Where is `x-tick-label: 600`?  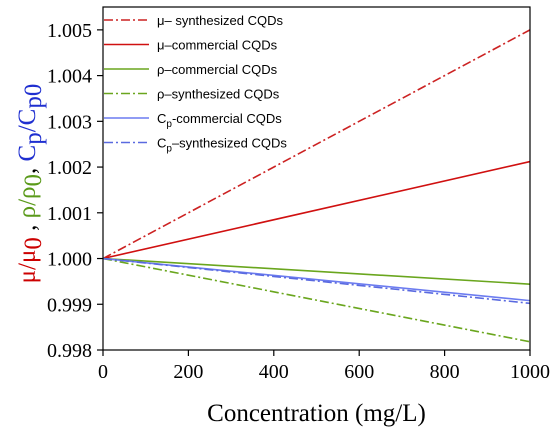 x-tick-label: 600 is located at coordinates (359, 372).